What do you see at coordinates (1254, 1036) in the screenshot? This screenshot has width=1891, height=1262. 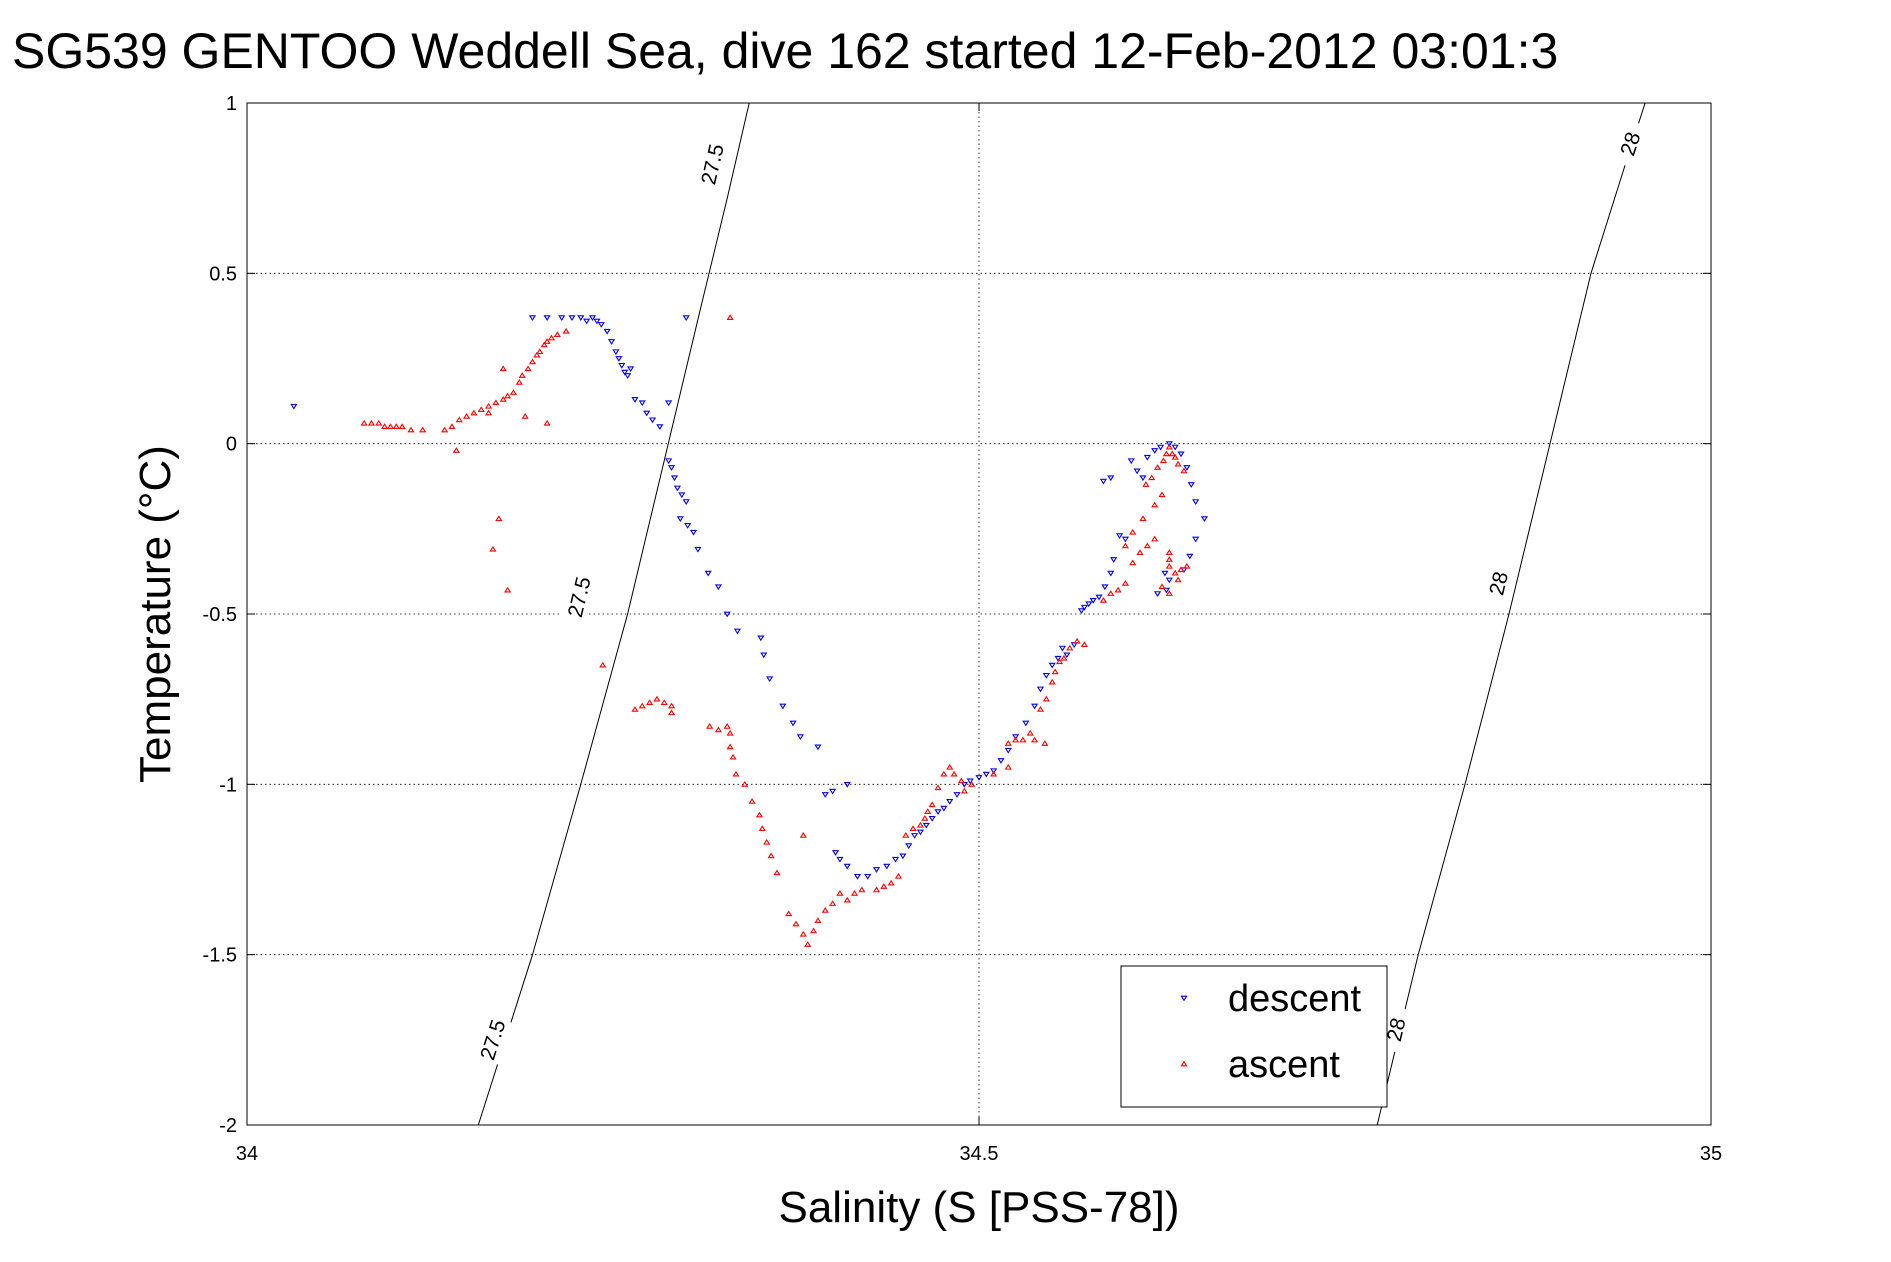 I see `legend: descent ascent` at bounding box center [1254, 1036].